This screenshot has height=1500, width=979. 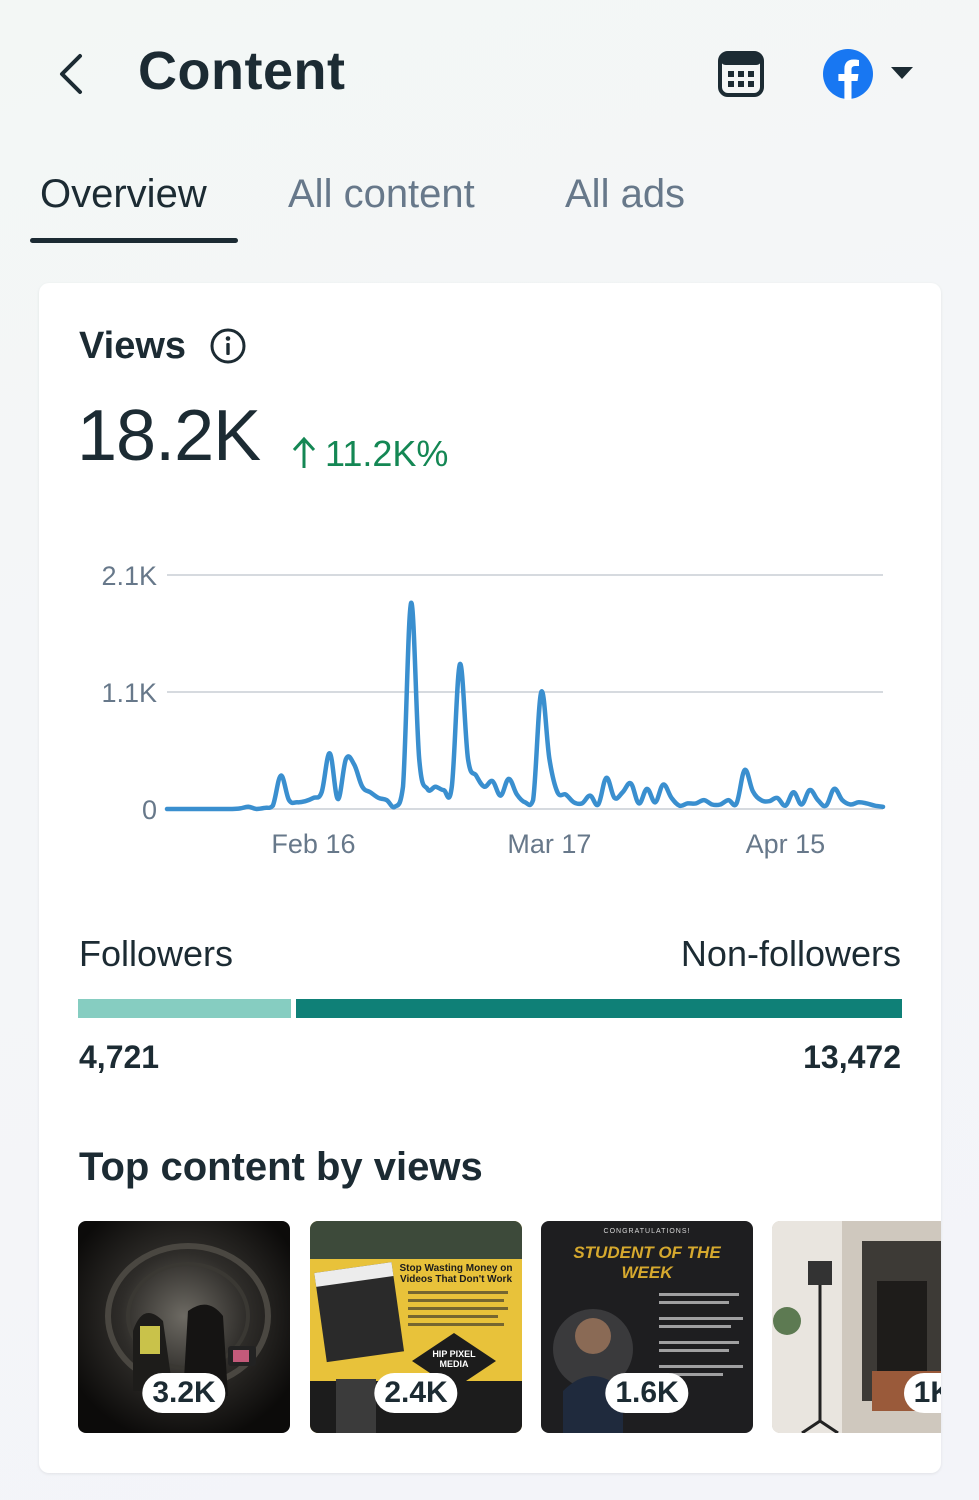 What do you see at coordinates (741, 73) in the screenshot?
I see `calendar-icon` at bounding box center [741, 73].